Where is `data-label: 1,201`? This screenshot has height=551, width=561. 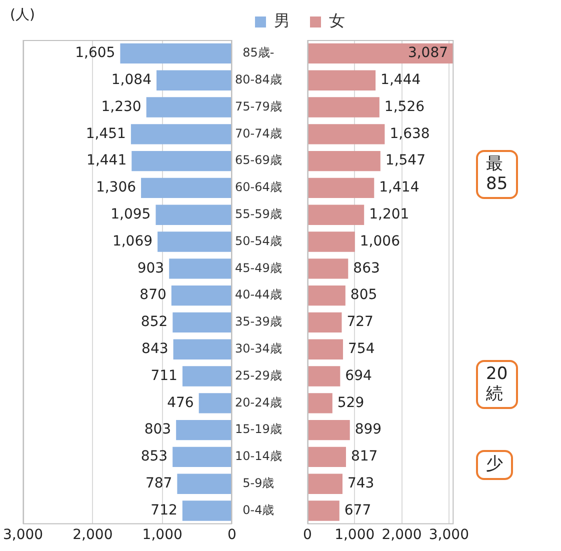 data-label: 1,201 is located at coordinates (389, 214).